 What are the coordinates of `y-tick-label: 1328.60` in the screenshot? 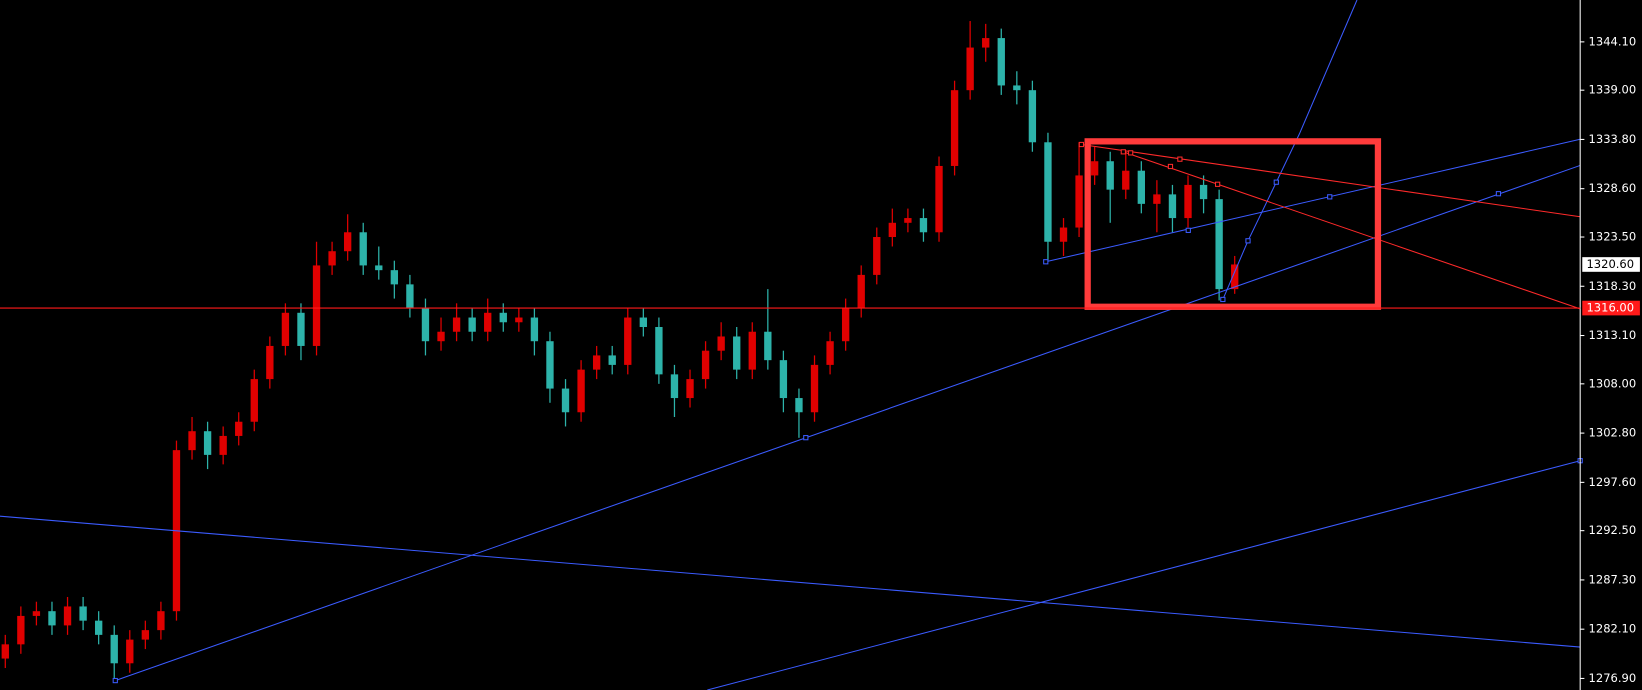 It's located at (1613, 188).